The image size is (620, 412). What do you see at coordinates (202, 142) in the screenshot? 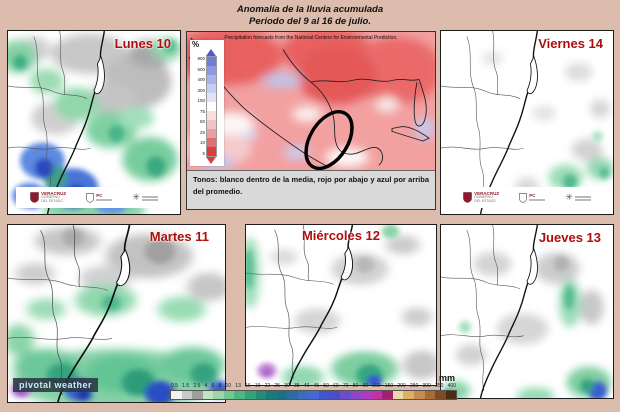
I see `anomaly-scale-tick: 10` at bounding box center [202, 142].